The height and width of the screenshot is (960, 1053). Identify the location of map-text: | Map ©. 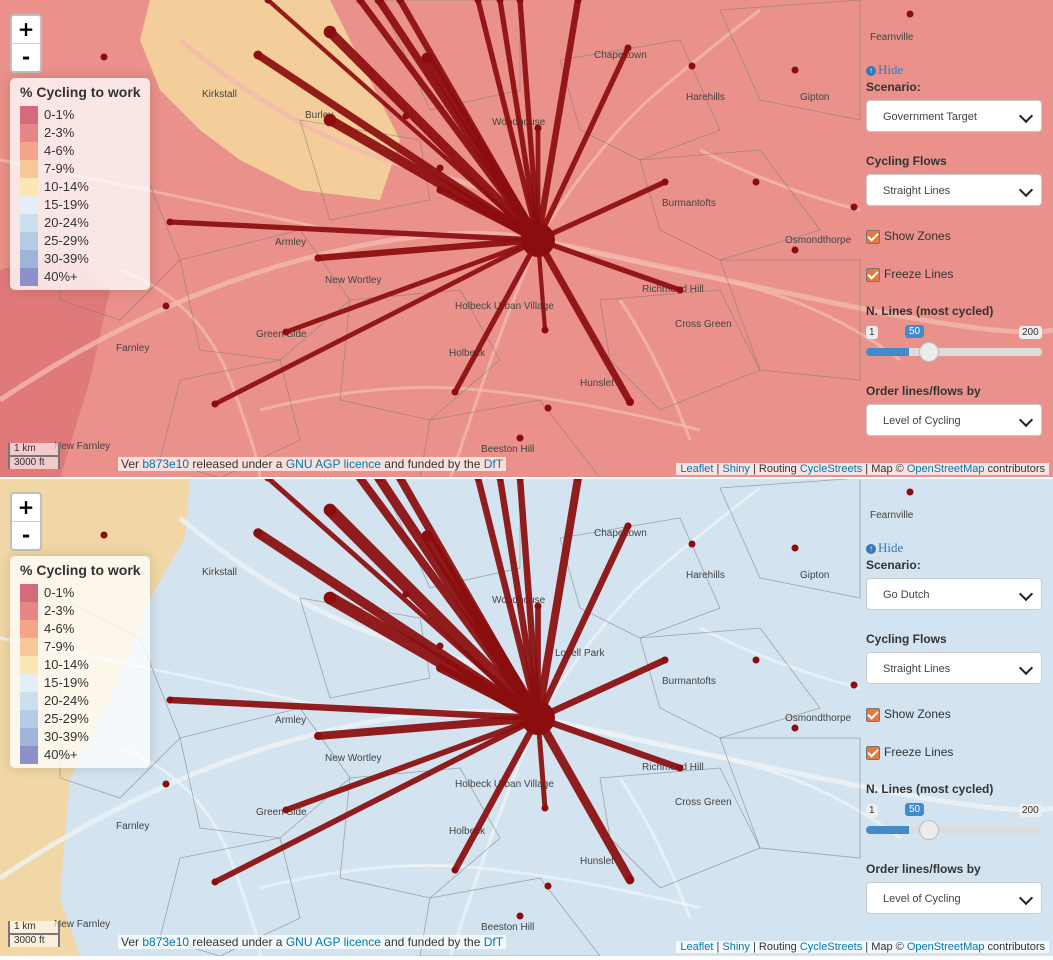
(884, 947).